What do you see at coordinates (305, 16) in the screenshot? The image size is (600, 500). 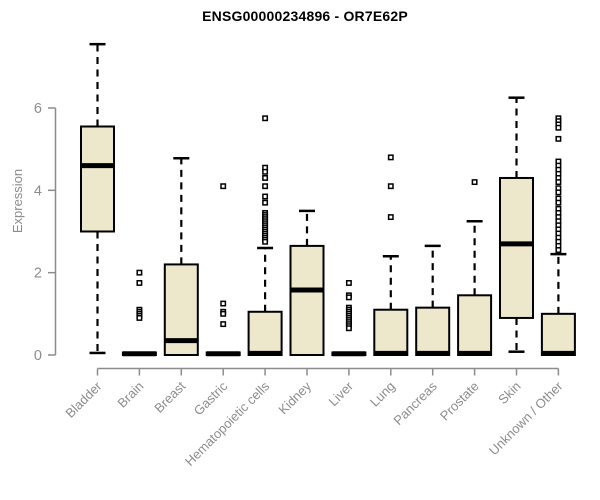 I see `chart-title: ENSG00000234896 - OR7E62P` at bounding box center [305, 16].